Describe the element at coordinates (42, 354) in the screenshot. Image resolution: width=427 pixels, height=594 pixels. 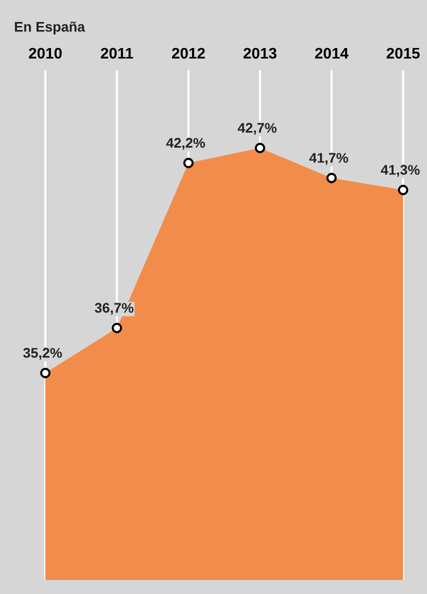
I see `data-label: 35,2%` at that location.